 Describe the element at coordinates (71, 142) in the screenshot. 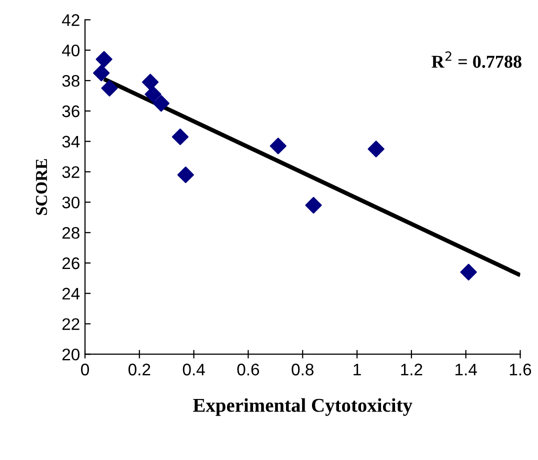

I see `y-tick-label: 34` at that location.